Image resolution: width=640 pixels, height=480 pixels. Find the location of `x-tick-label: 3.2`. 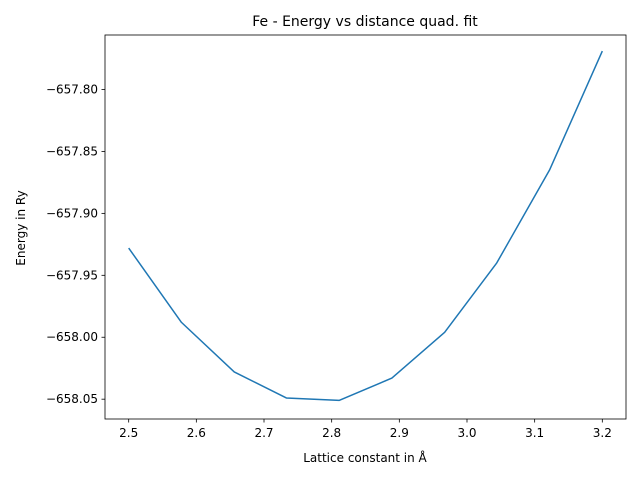

x-tick-label: 3.2 is located at coordinates (602, 433).